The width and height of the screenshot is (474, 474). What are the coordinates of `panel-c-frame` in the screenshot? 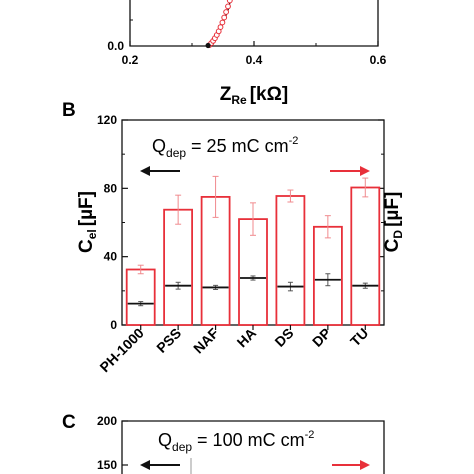 It's located at (253, 447).